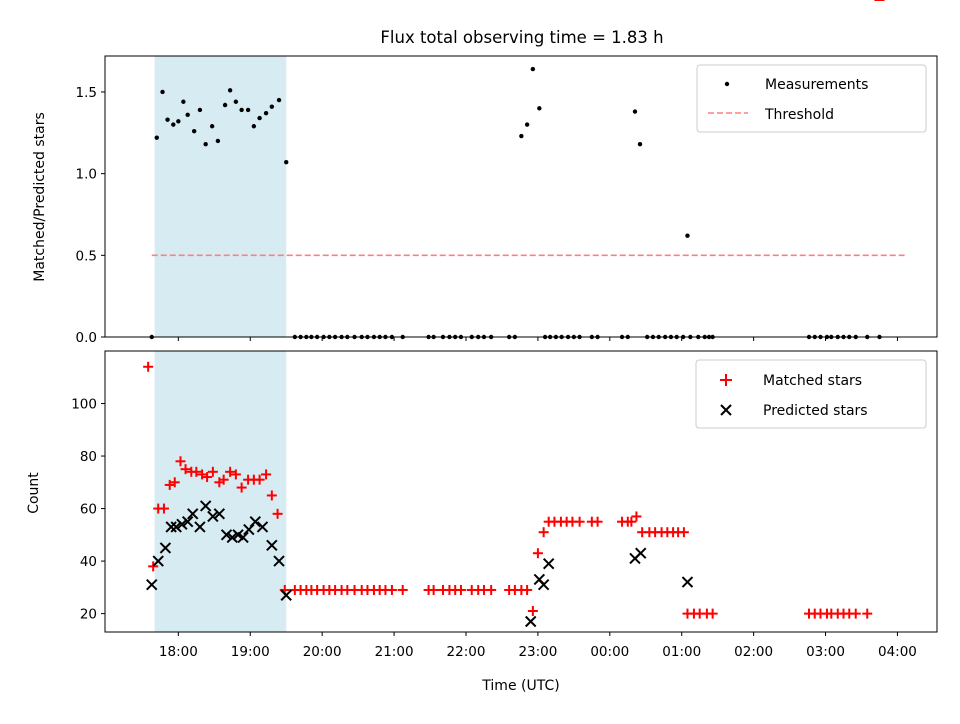 The image size is (960, 724). I want to click on bottom-legend-box, so click(811, 394).